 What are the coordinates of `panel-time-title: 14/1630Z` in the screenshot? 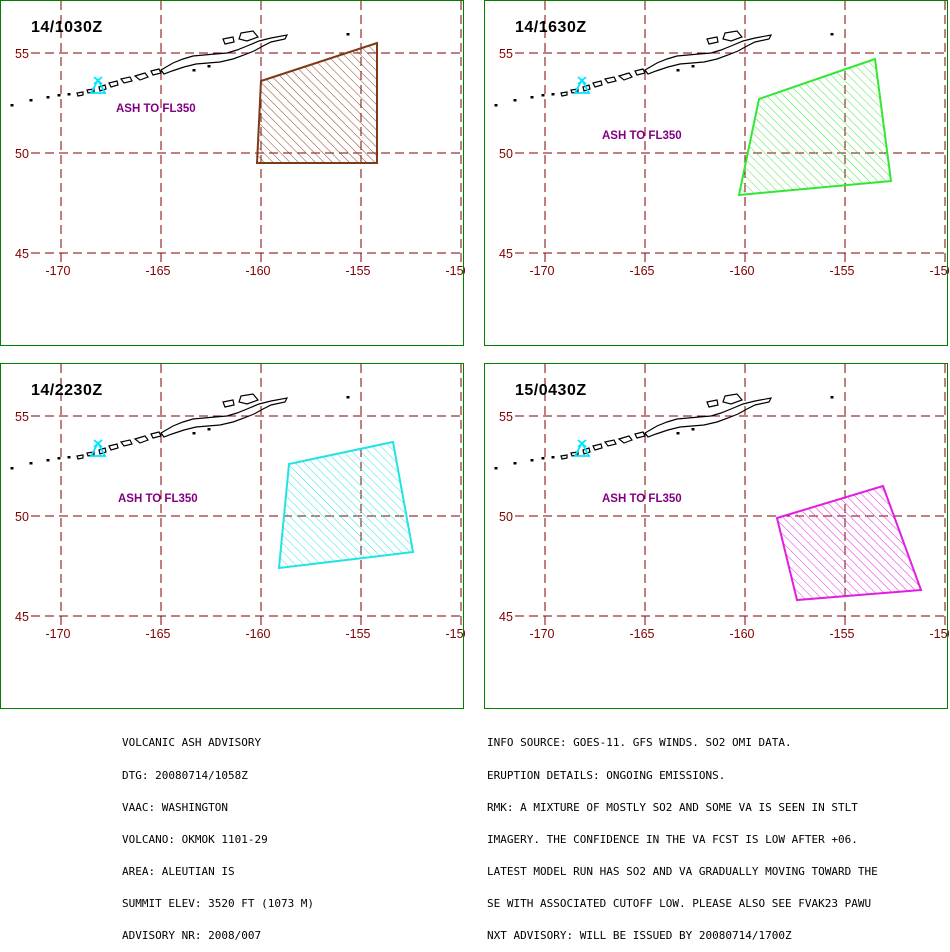 It's located at (551, 27).